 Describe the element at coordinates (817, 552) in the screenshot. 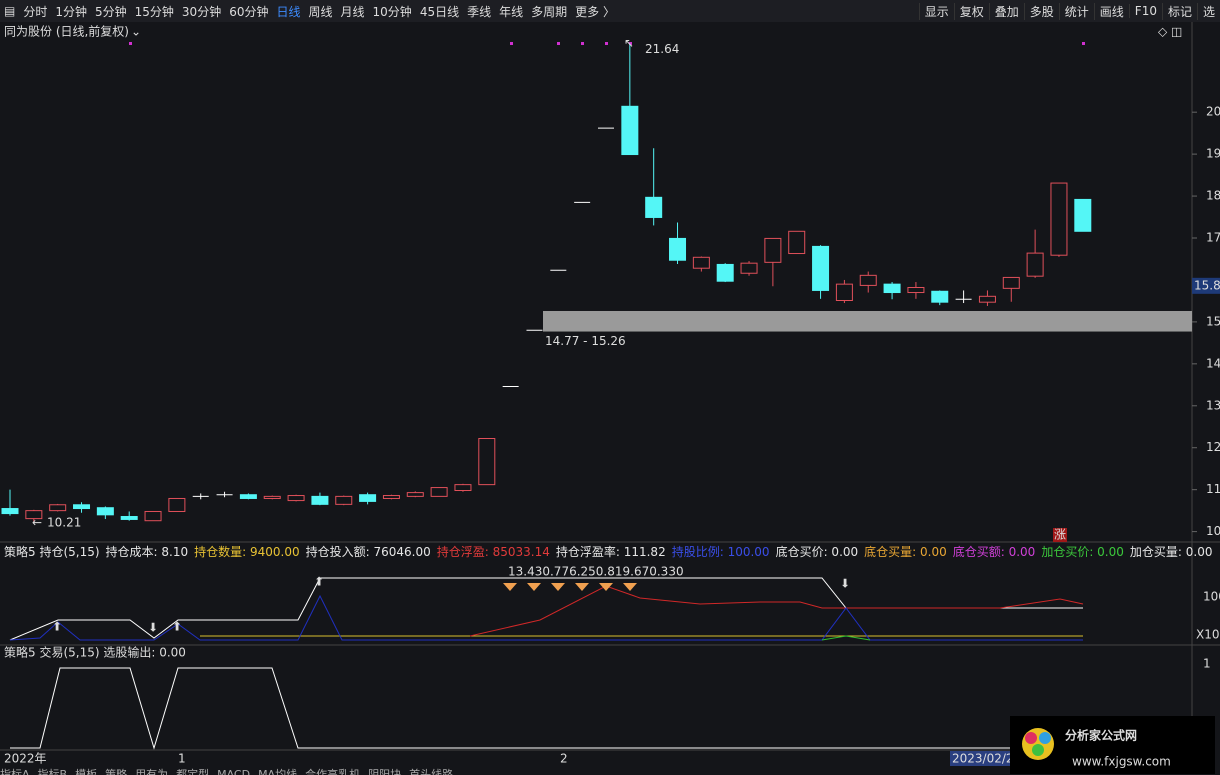

I see `indicator-value: 底仓买价: 0.00` at that location.